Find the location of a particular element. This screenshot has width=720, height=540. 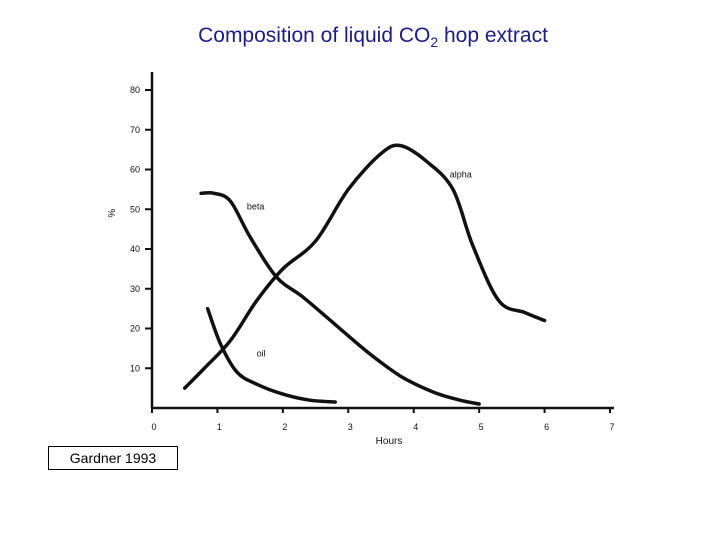

x-tick-label: 5 is located at coordinates (481, 427).